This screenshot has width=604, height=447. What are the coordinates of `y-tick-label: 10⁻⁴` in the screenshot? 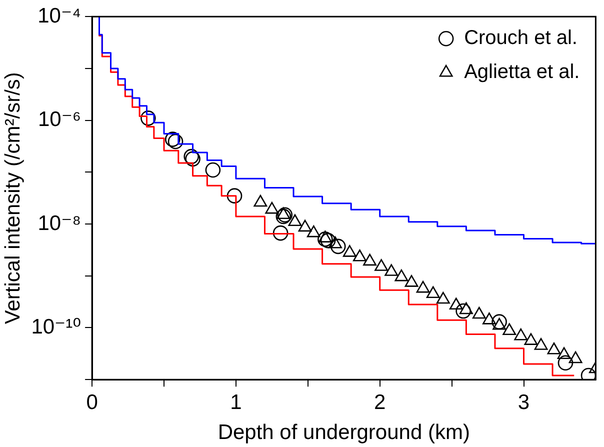 It's located at (60, 16).